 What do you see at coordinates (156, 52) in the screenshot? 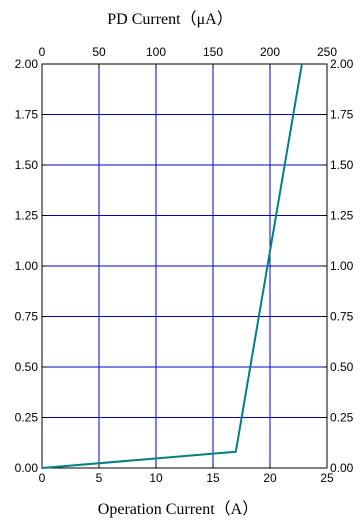
I see `top-tick-label: 100` at bounding box center [156, 52].